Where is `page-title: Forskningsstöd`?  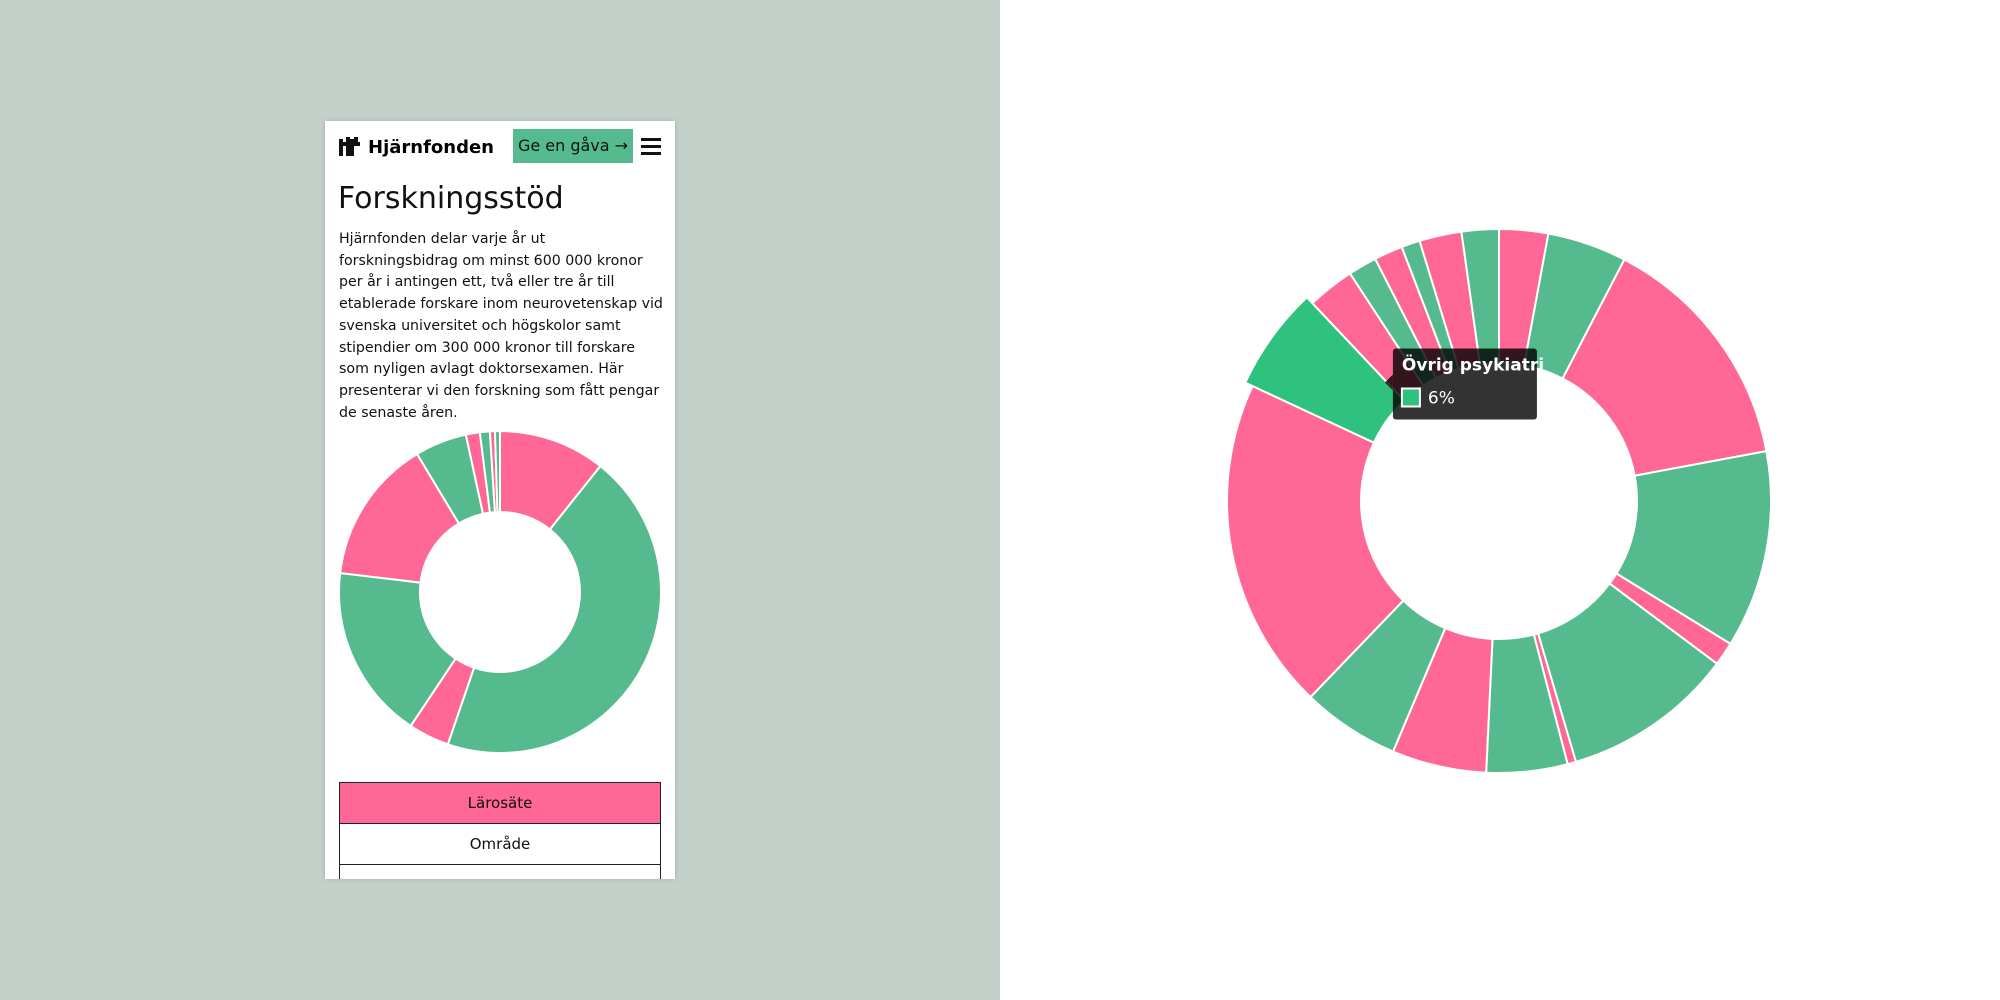 page-title: Forskningsstöd is located at coordinates (451, 198).